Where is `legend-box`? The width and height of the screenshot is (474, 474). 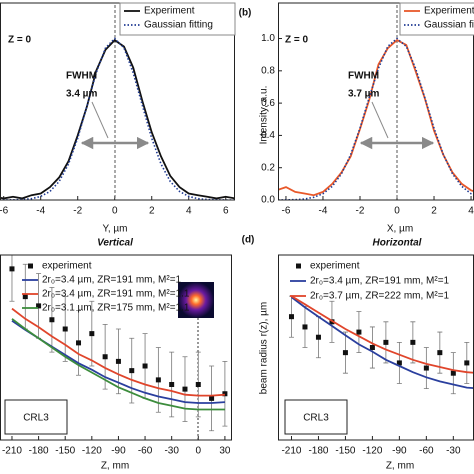
legend-box is located at coordinates (436, 19).